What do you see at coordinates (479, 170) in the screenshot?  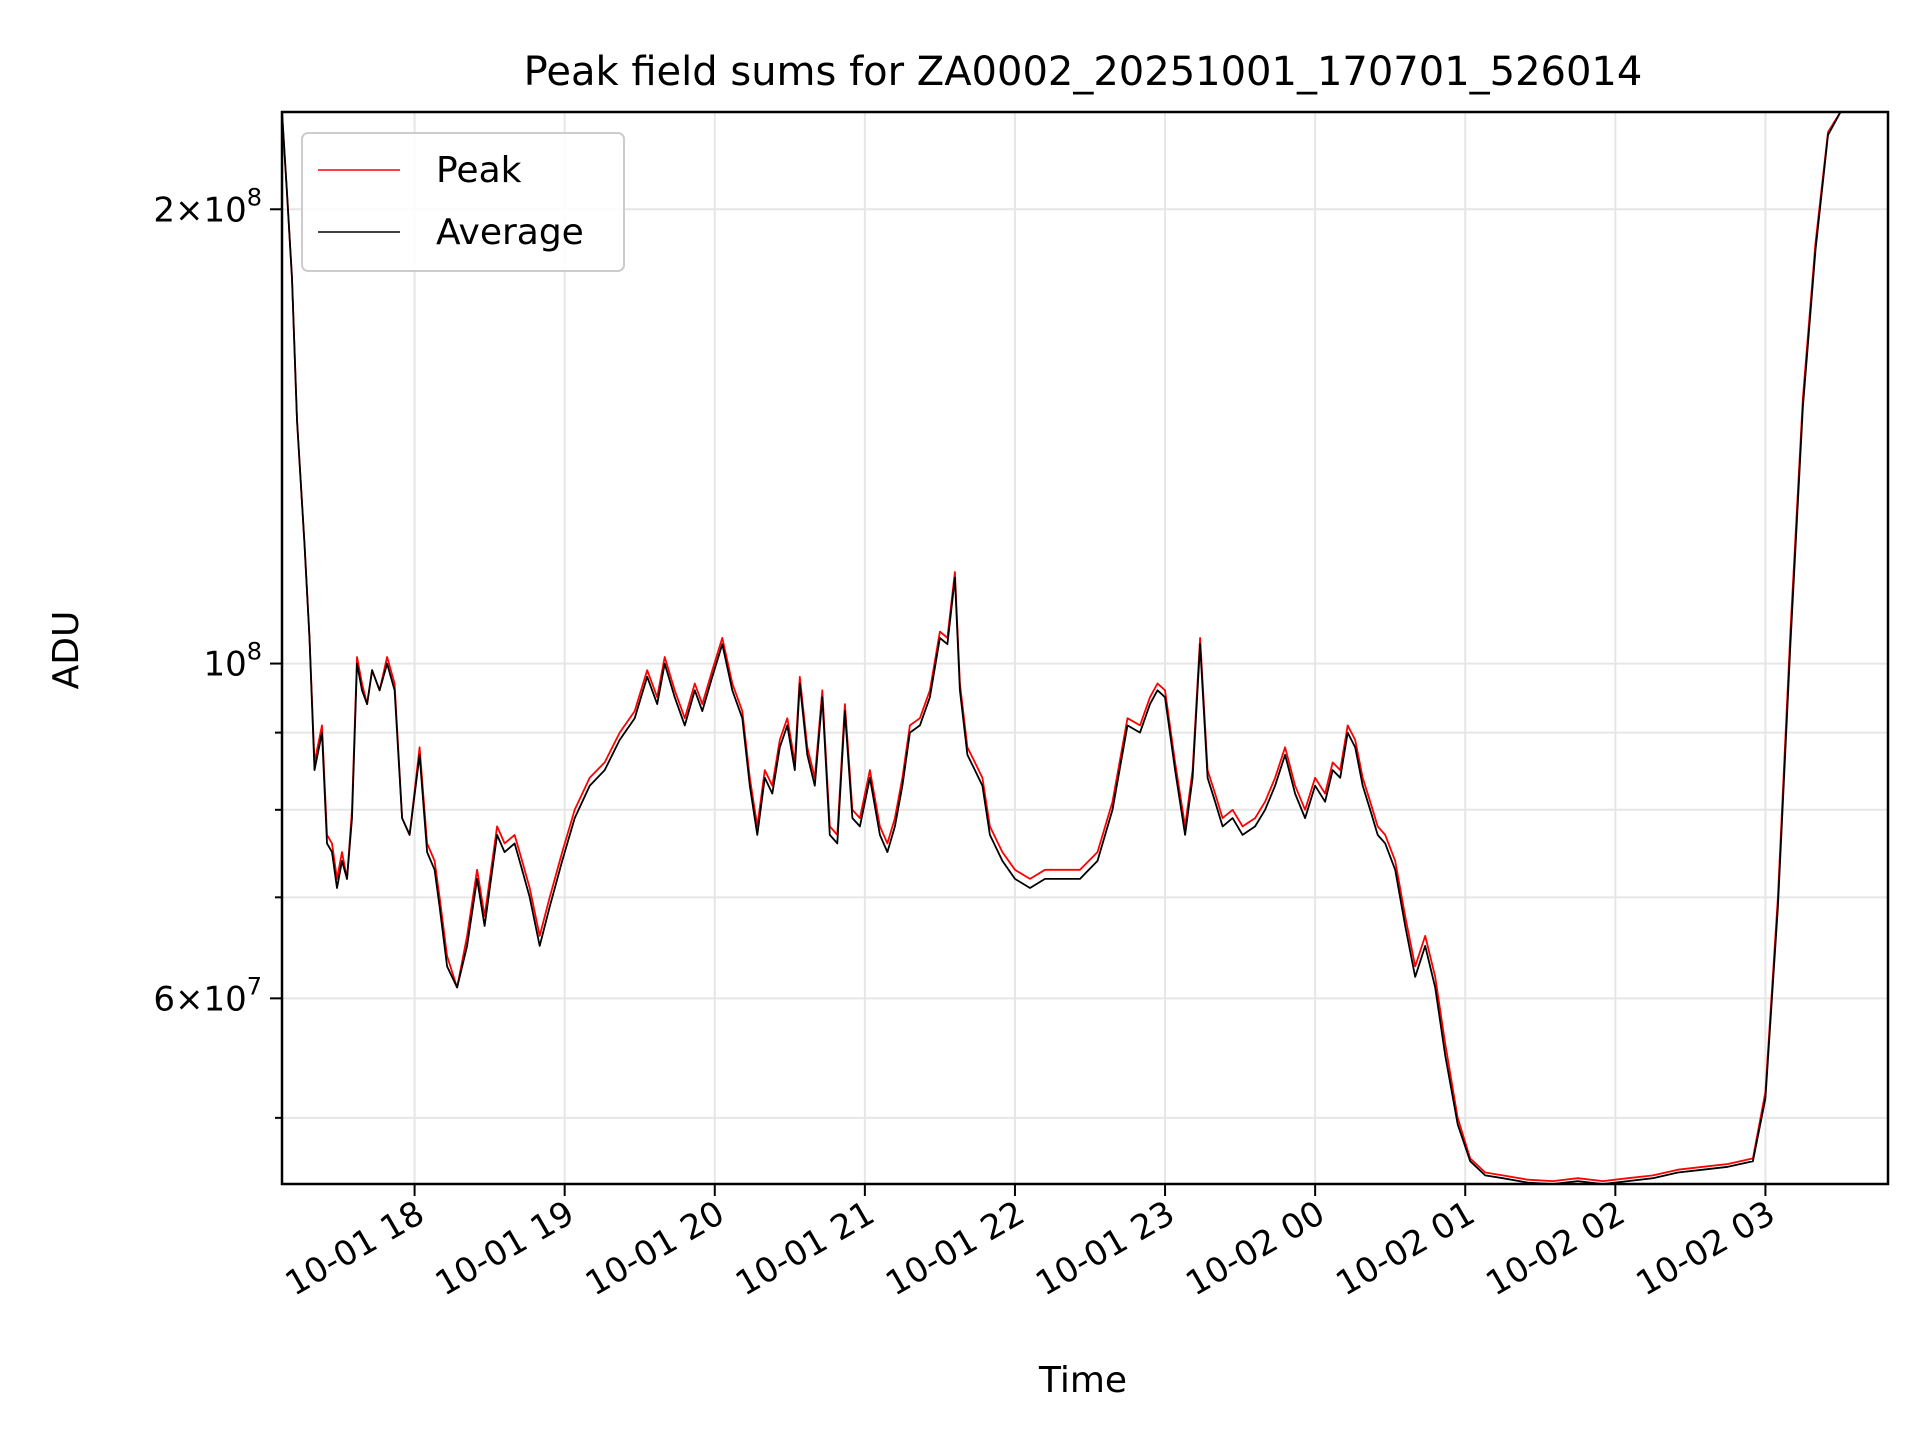 I see `legend-peak-label: Peak` at bounding box center [479, 170].